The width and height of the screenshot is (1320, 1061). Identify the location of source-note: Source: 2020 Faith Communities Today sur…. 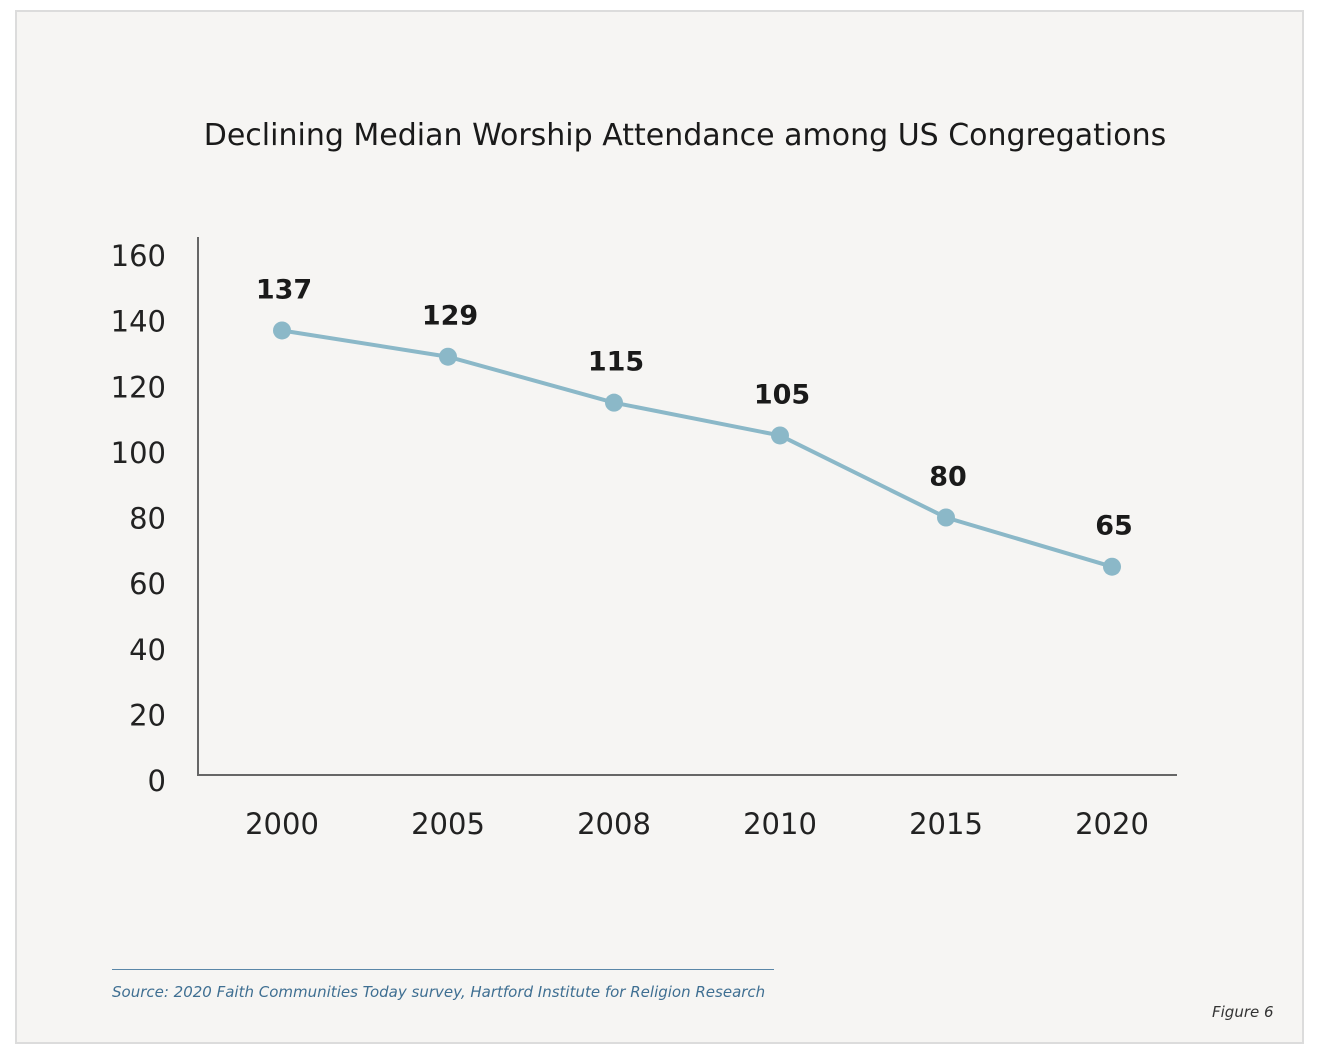
(439, 992).